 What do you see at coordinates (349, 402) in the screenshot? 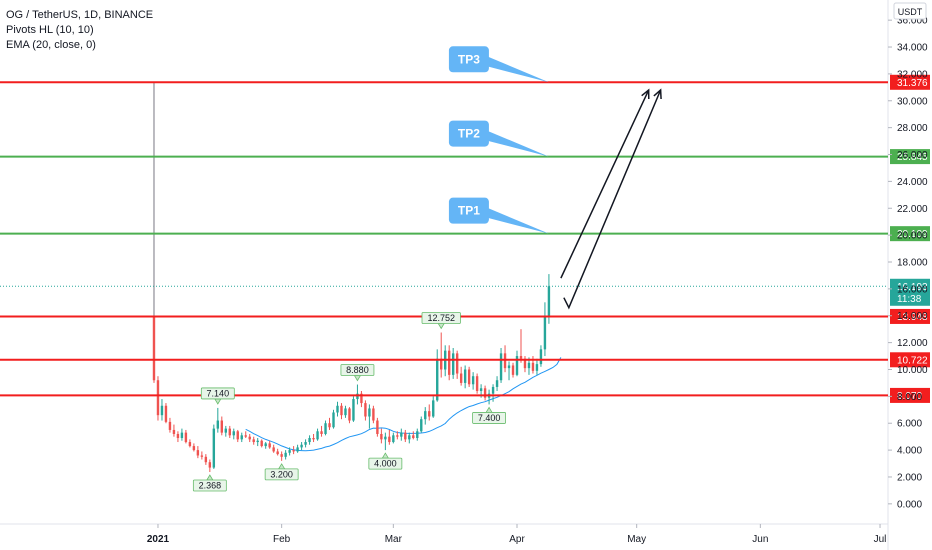
I see `pivots-layer: 2.368 7.140 3.200 8.880 4.000 12.752 7.400` at bounding box center [349, 402].